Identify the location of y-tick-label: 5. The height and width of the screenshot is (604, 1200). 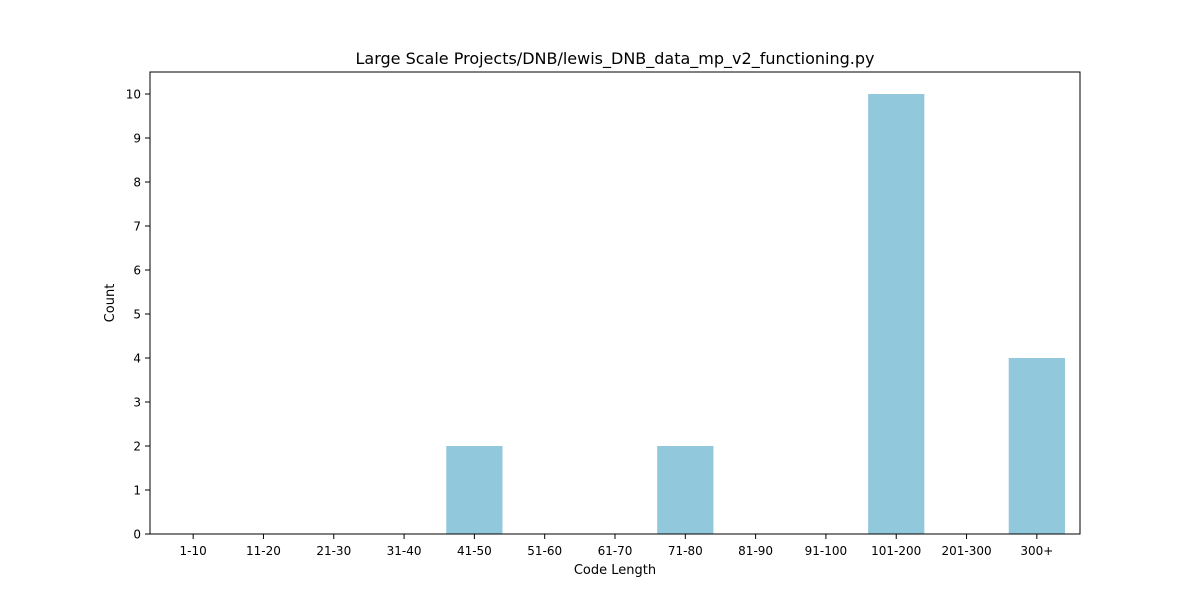
(137, 315).